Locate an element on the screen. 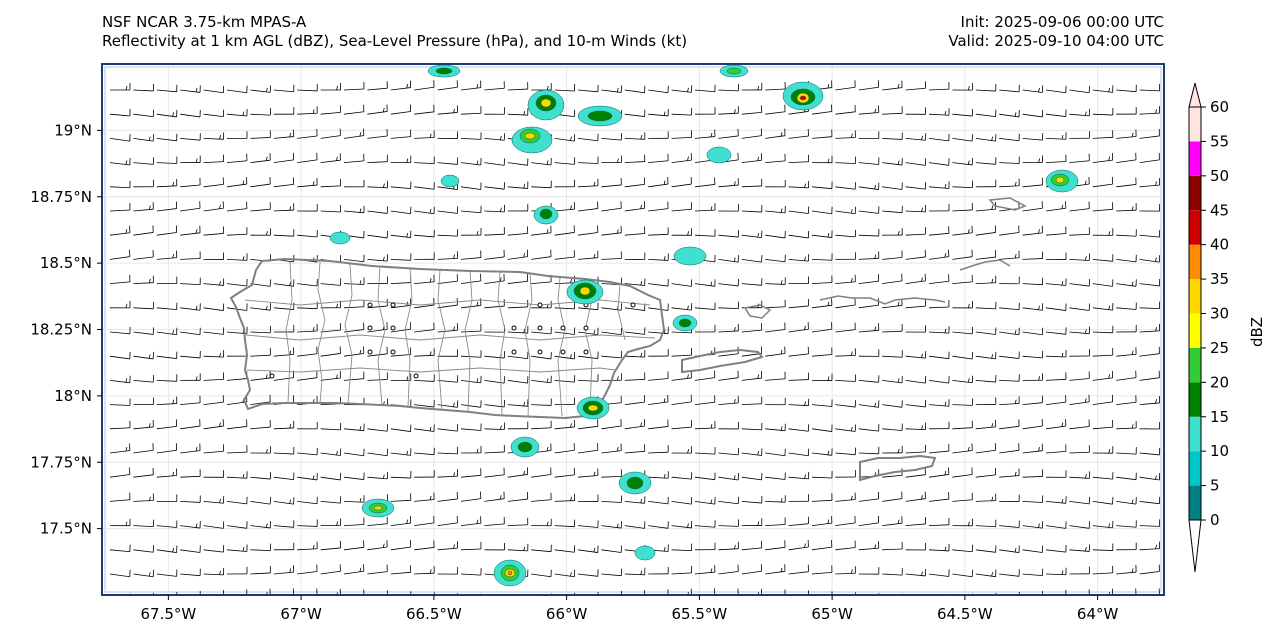 This screenshot has height=639, width=1280. colorbar-tick-label: 55 is located at coordinates (1219, 141).